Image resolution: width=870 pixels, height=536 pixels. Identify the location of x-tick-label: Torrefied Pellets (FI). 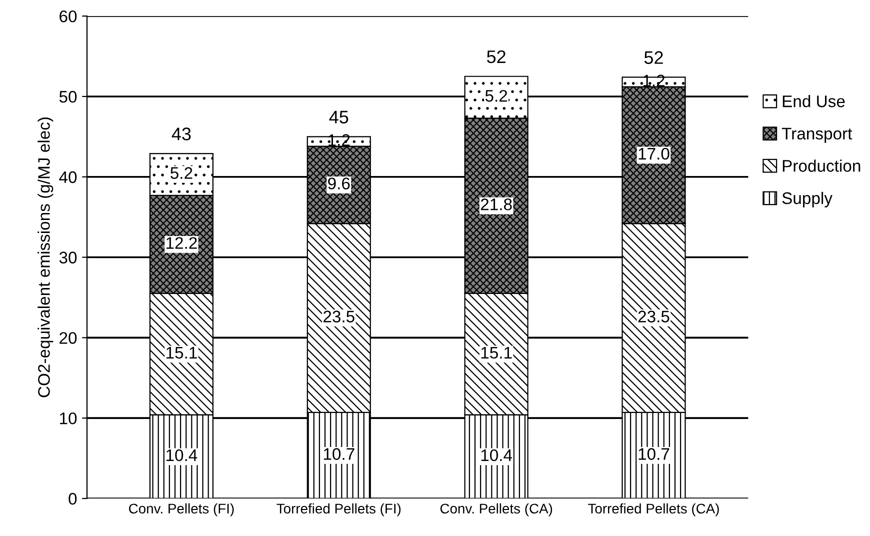
(338, 509).